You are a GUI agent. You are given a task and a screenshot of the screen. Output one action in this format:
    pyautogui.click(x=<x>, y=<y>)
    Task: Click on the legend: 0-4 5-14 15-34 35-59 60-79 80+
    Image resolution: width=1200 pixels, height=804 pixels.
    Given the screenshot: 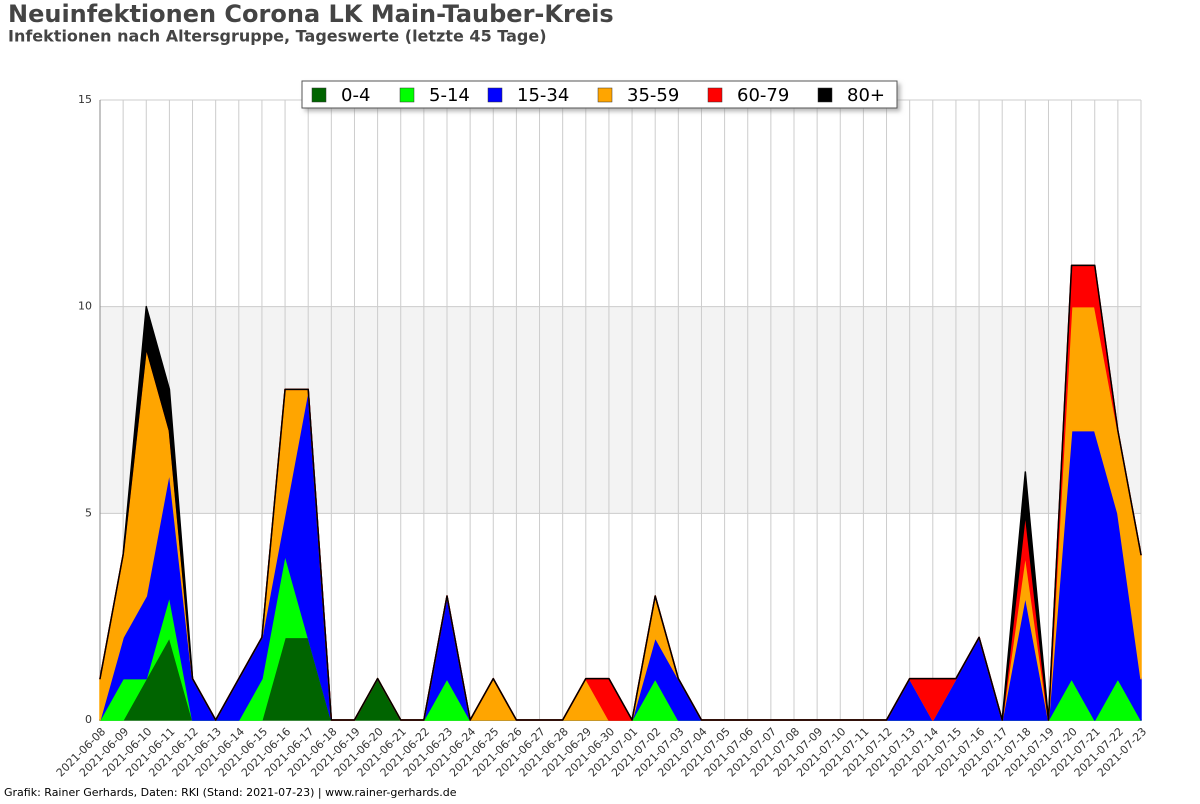 What is the action you would take?
    pyautogui.click(x=599, y=94)
    